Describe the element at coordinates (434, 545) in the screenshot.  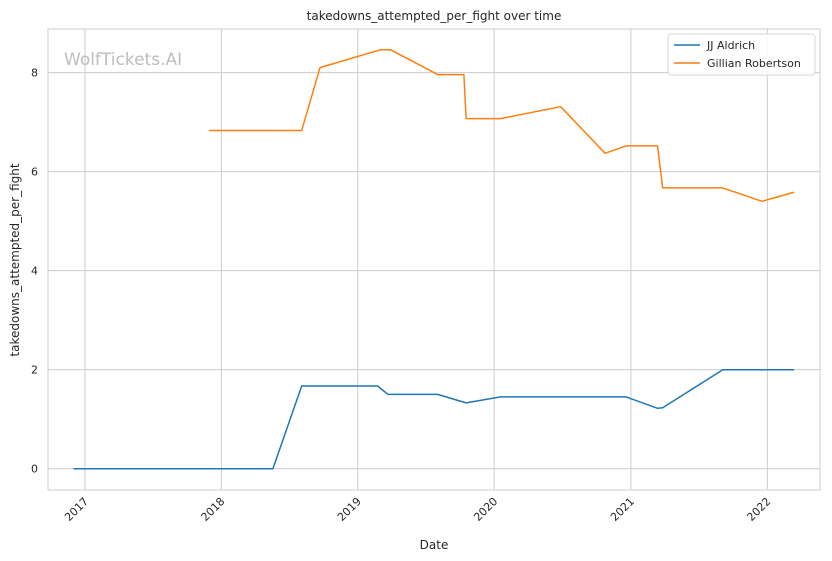
I see `x-axis-title: Date` at that location.